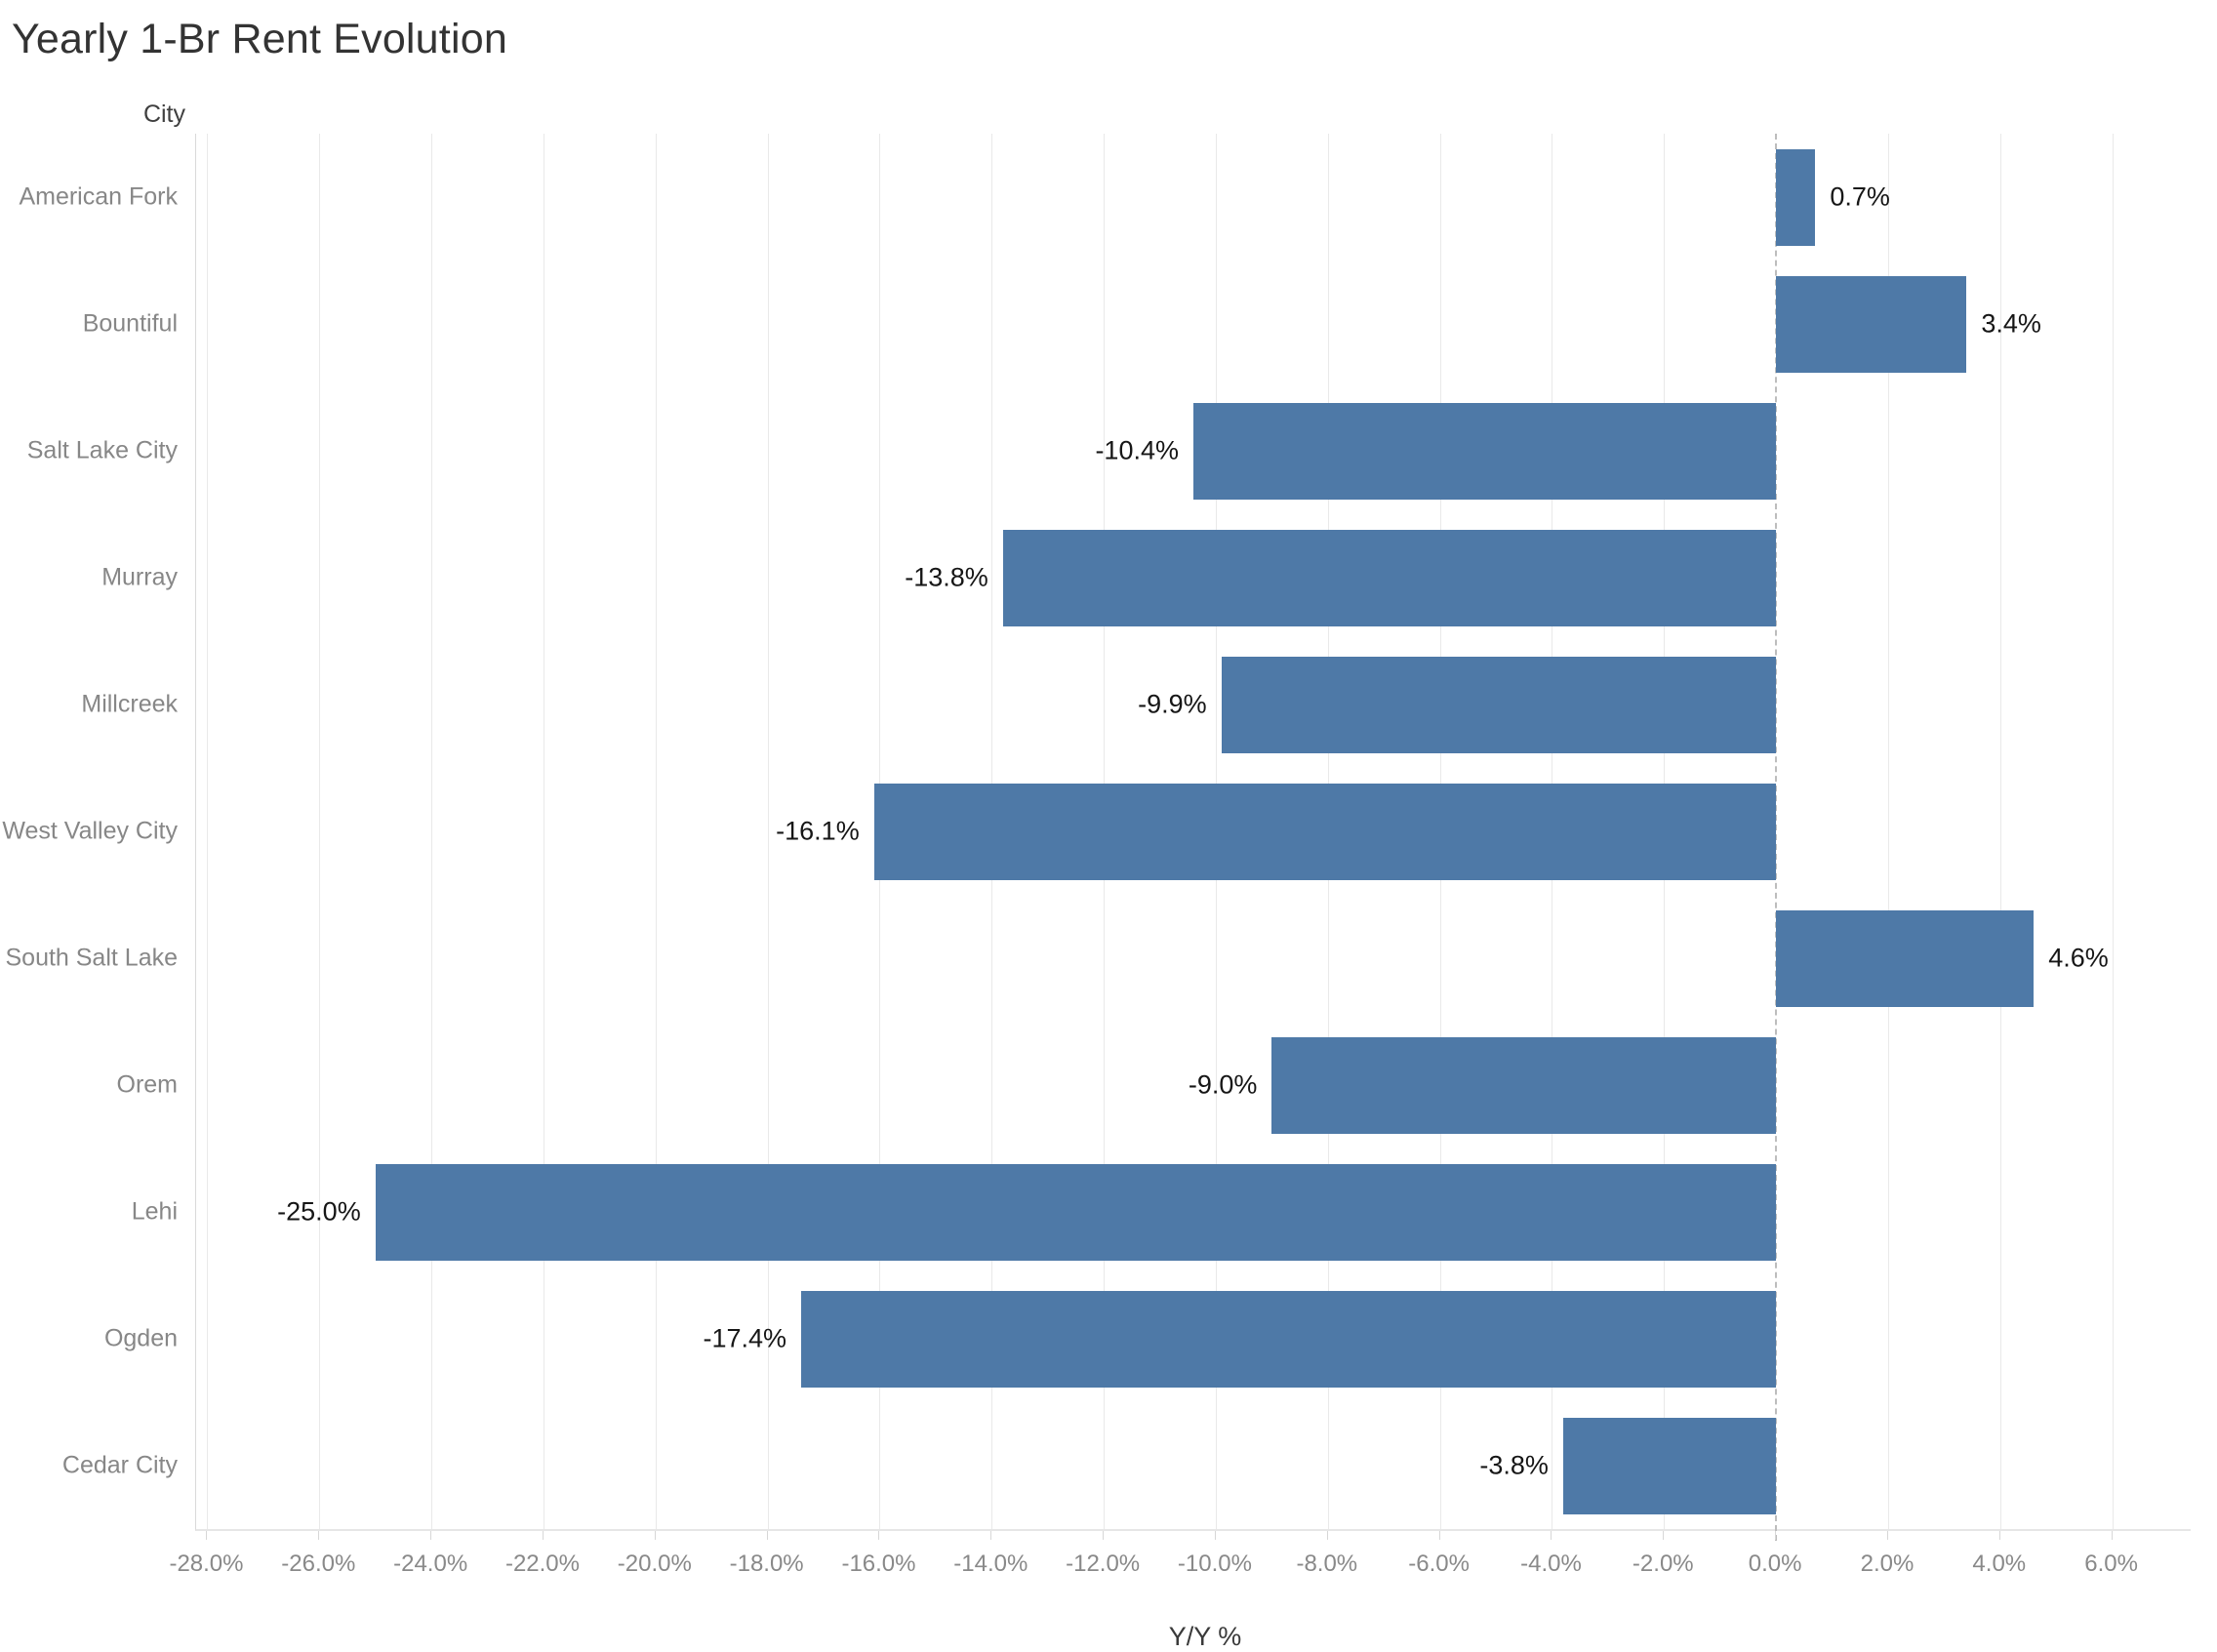 The width and height of the screenshot is (2217, 1652). What do you see at coordinates (879, 1564) in the screenshot?
I see `x-tick-label: -16.0%` at bounding box center [879, 1564].